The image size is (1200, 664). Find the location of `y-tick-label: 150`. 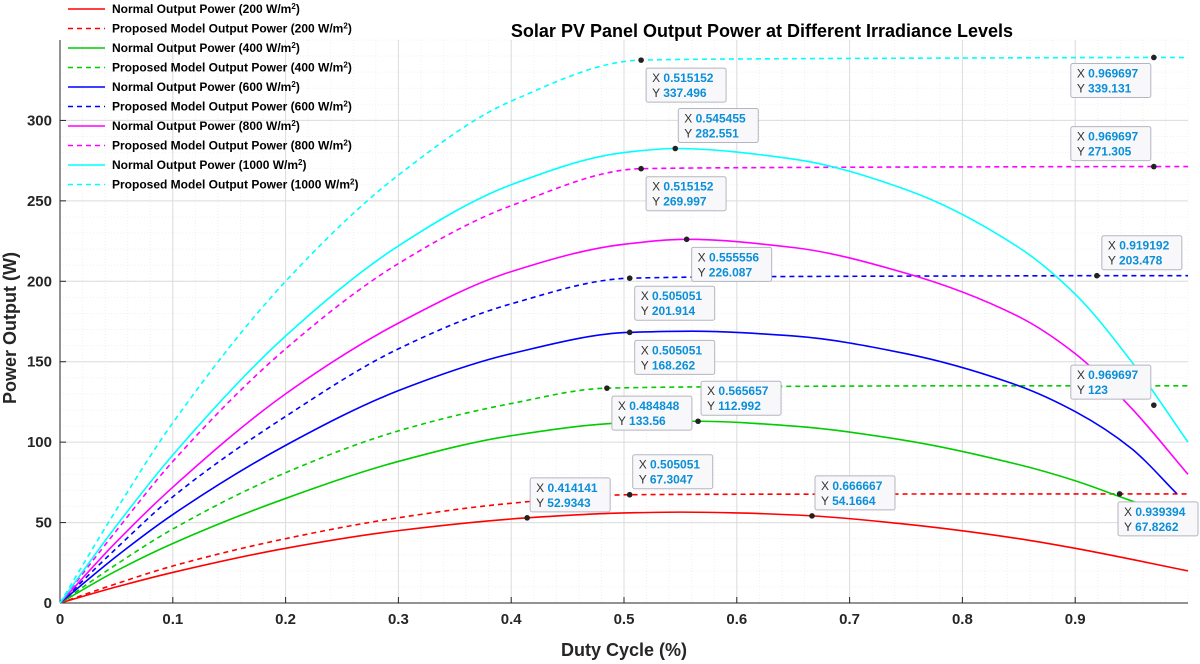

y-tick-label: 150 is located at coordinates (39, 362).